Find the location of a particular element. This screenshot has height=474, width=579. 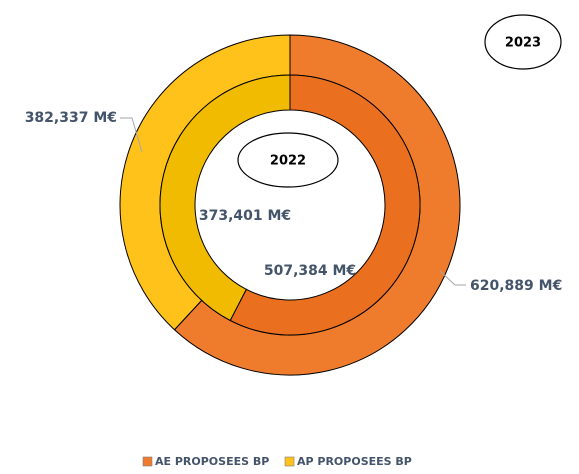

legend-label: AP PROPOSEES BP is located at coordinates (354, 461).